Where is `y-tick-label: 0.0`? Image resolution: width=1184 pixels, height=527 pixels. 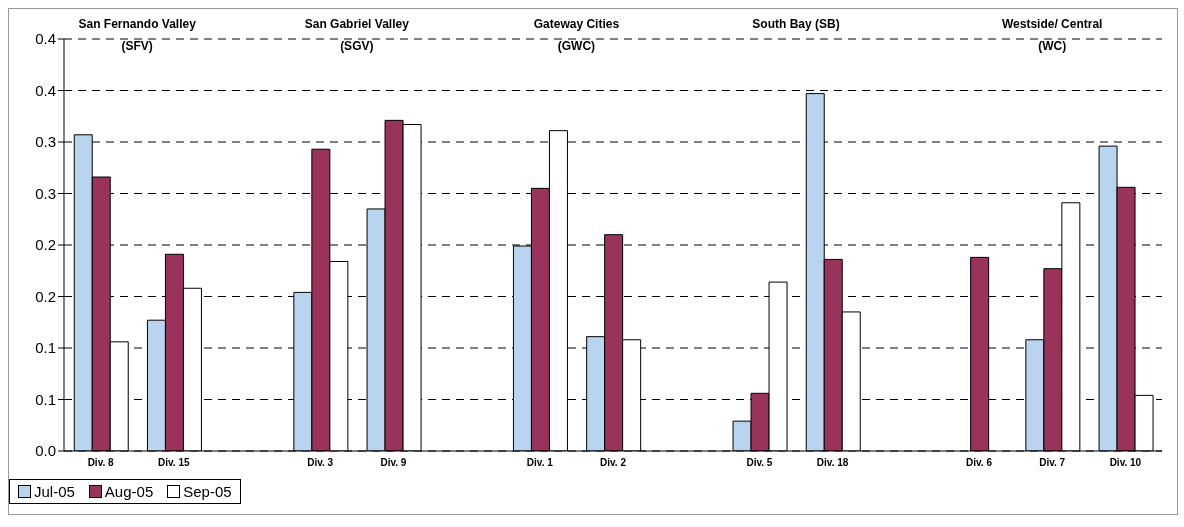 y-tick-label: 0.0 is located at coordinates (45, 451).